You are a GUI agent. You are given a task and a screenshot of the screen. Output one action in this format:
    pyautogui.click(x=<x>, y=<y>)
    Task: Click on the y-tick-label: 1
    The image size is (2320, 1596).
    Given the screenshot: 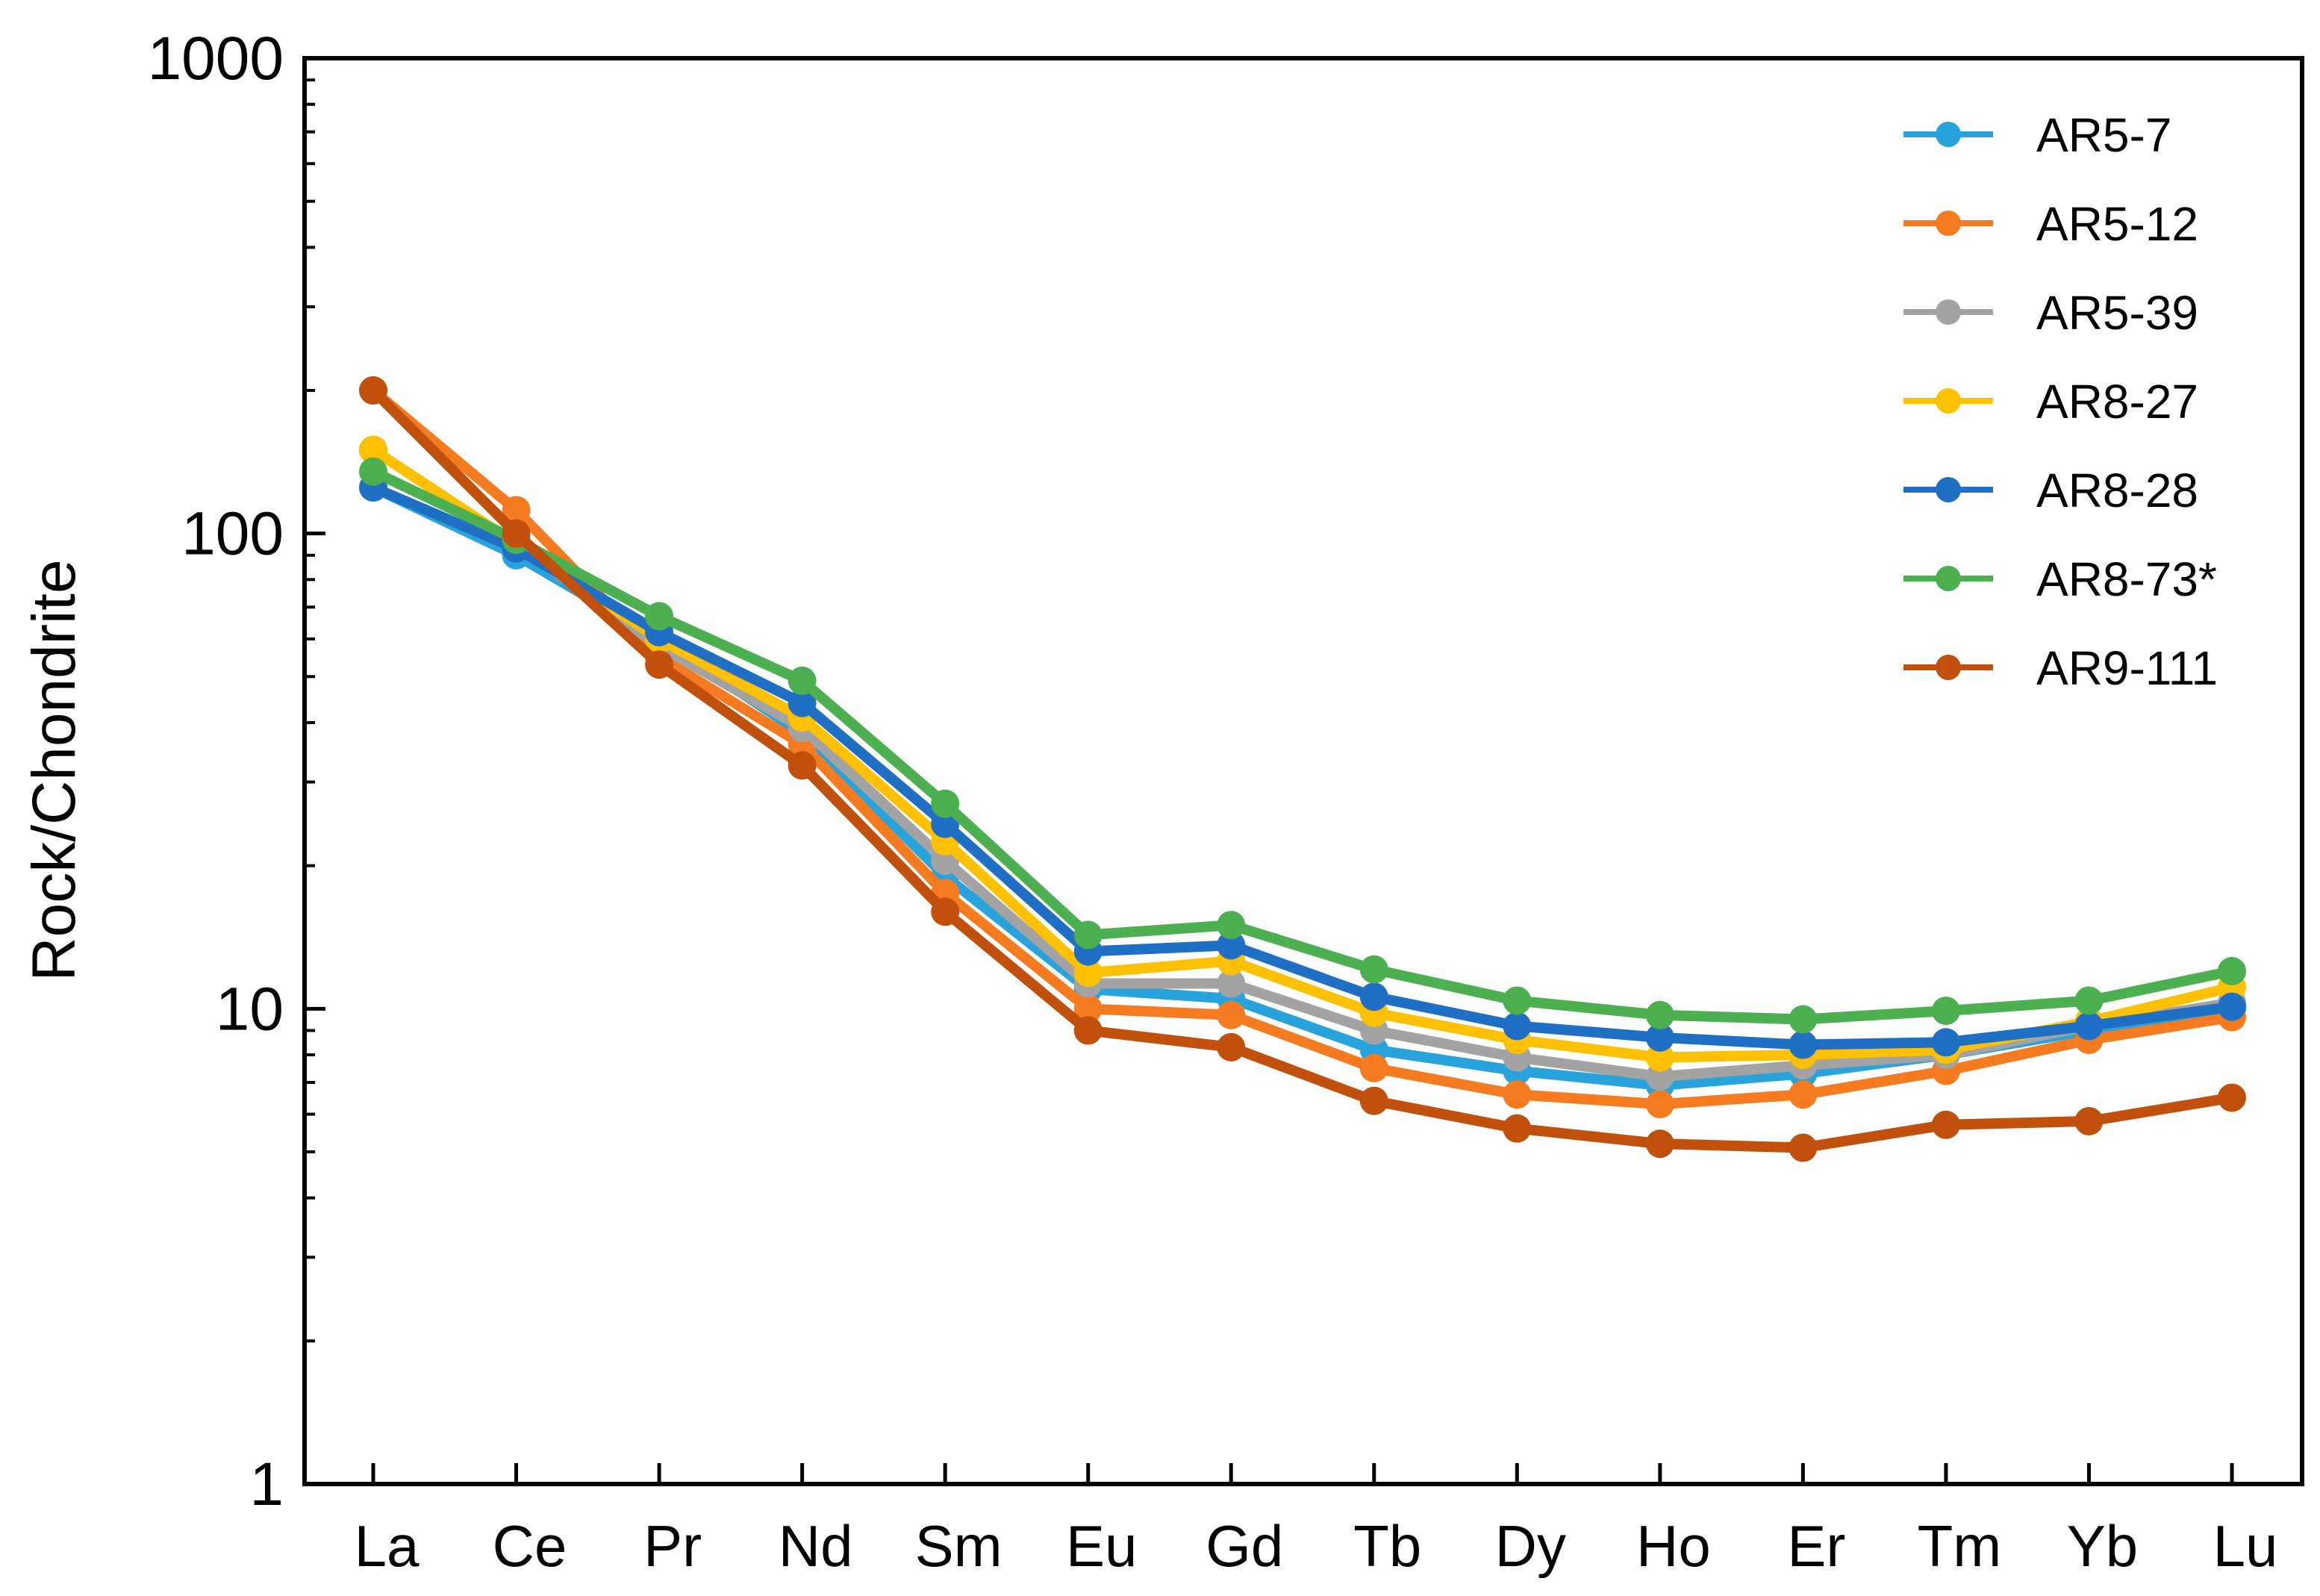 What is the action you would take?
    pyautogui.click(x=266, y=1484)
    